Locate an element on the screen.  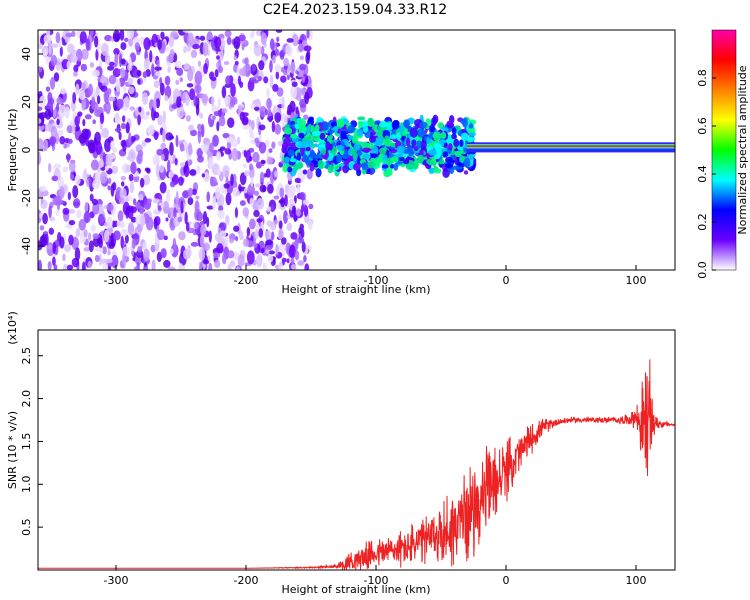
colorbar-label: Normalized spectral amplitude is located at coordinates (742, 149).